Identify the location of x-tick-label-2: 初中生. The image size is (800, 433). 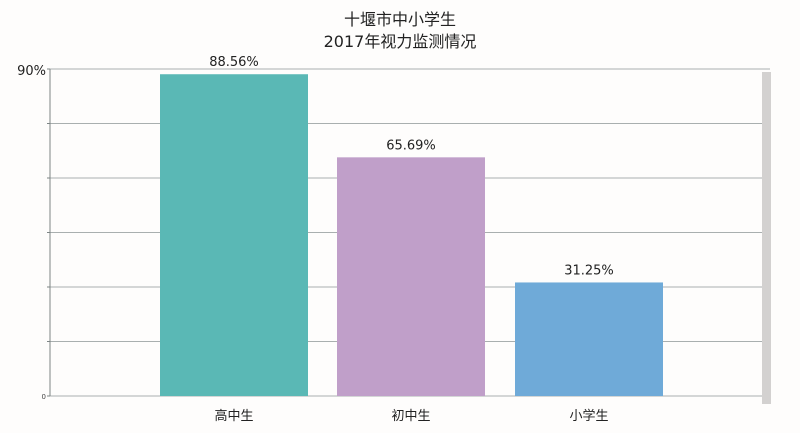
(410, 416).